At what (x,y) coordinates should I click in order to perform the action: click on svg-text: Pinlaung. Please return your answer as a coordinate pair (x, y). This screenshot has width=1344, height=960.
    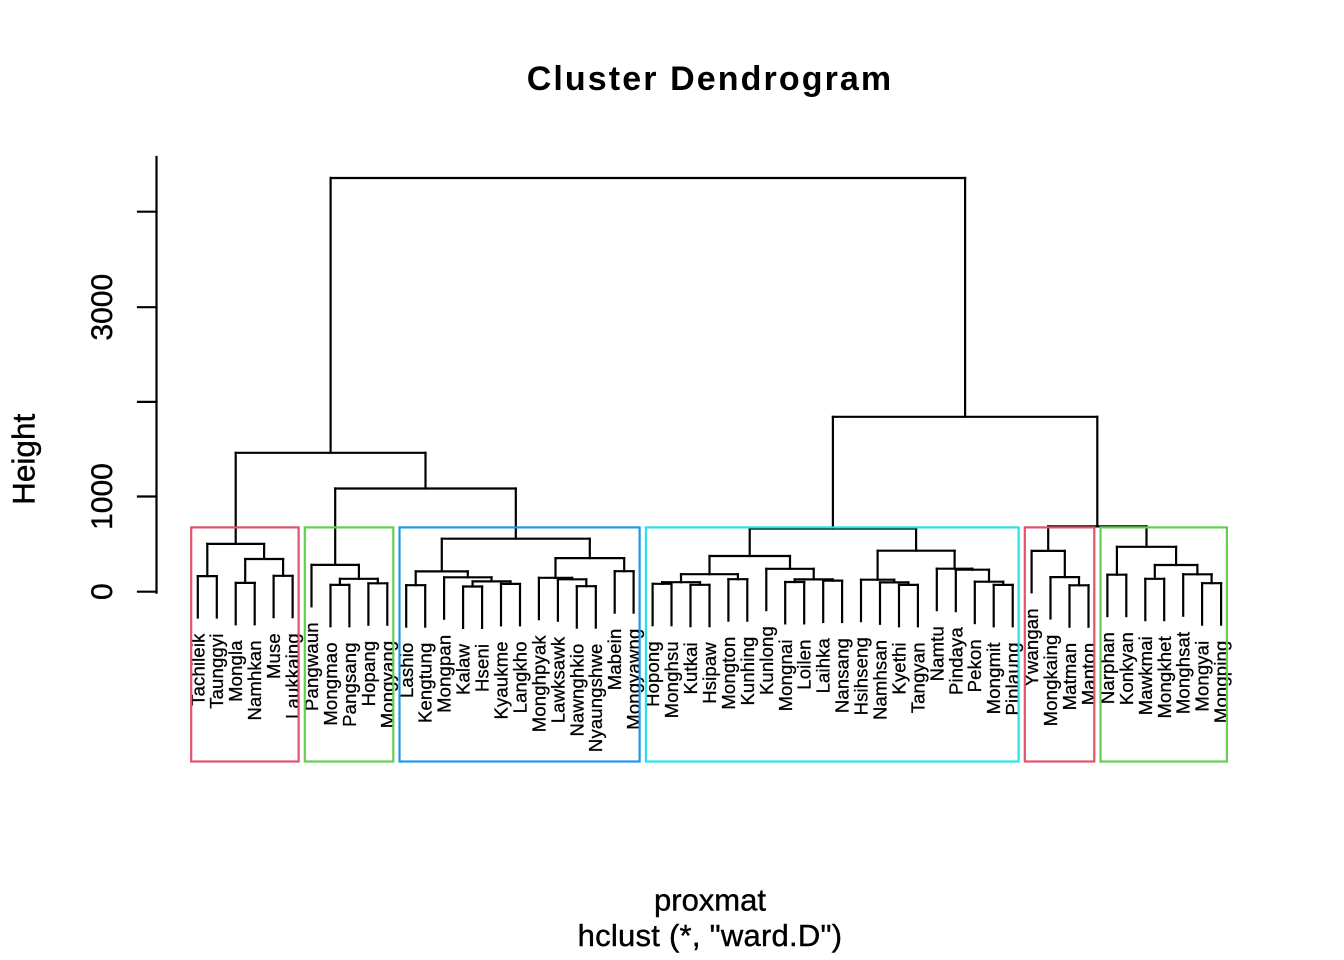
    Looking at the image, I should click on (1012, 678).